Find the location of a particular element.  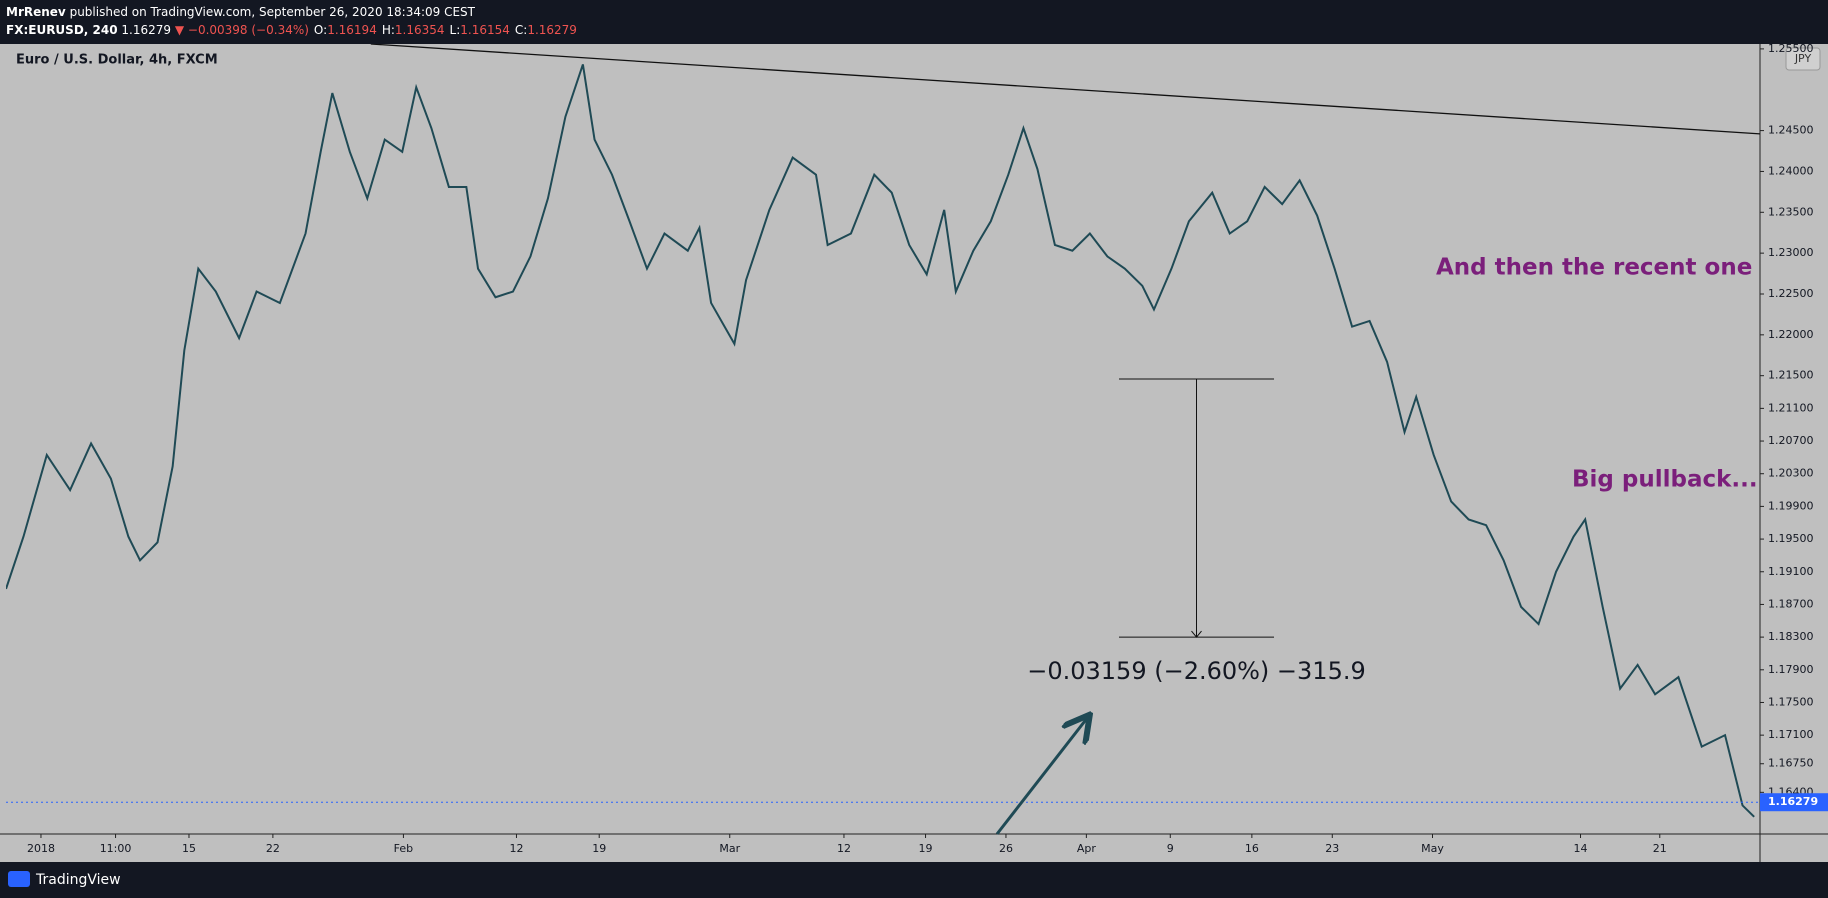

ohlc-value: 1.16354 is located at coordinates (420, 30).